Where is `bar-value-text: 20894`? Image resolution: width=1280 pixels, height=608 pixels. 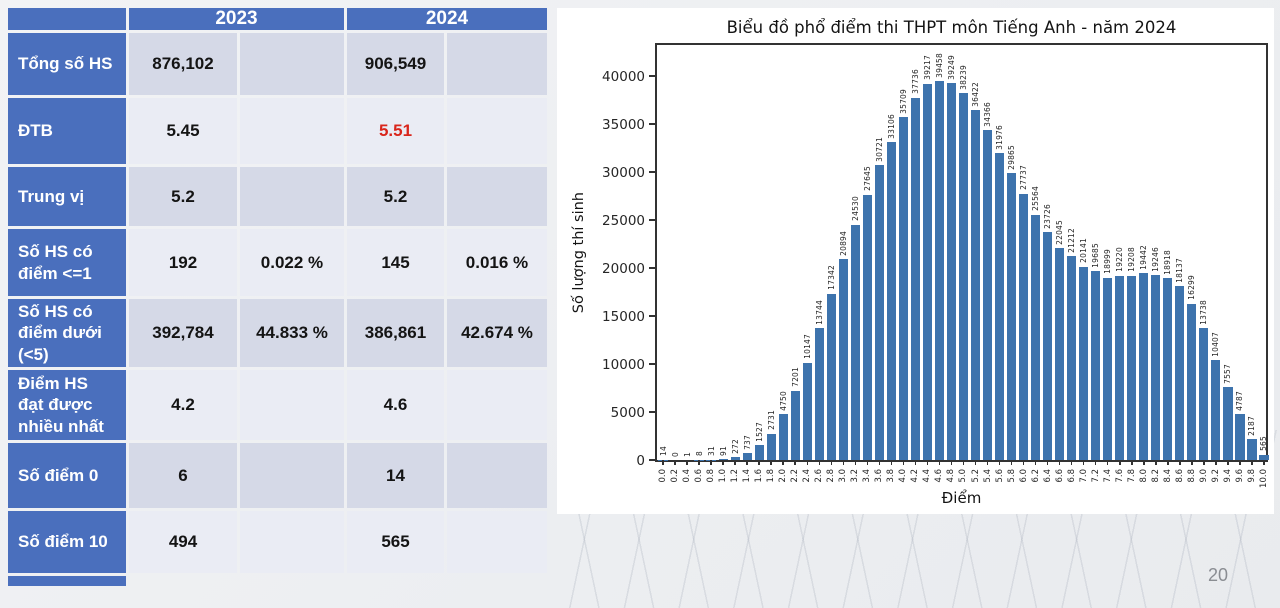
bar-value-text: 20894 is located at coordinates (843, 243).